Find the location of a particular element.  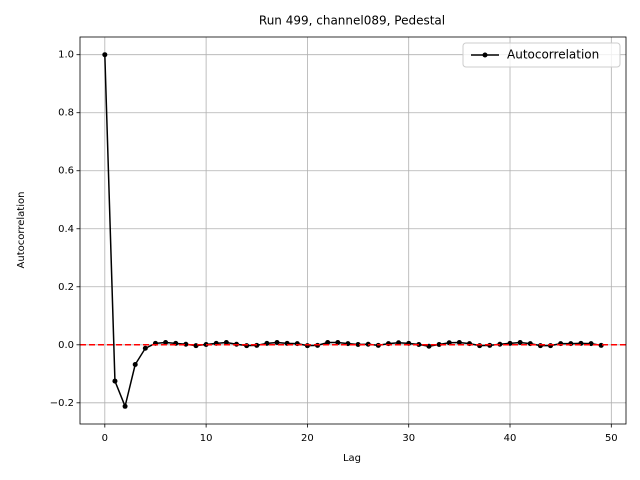

y-tick-label: 0.0 is located at coordinates (66, 345).